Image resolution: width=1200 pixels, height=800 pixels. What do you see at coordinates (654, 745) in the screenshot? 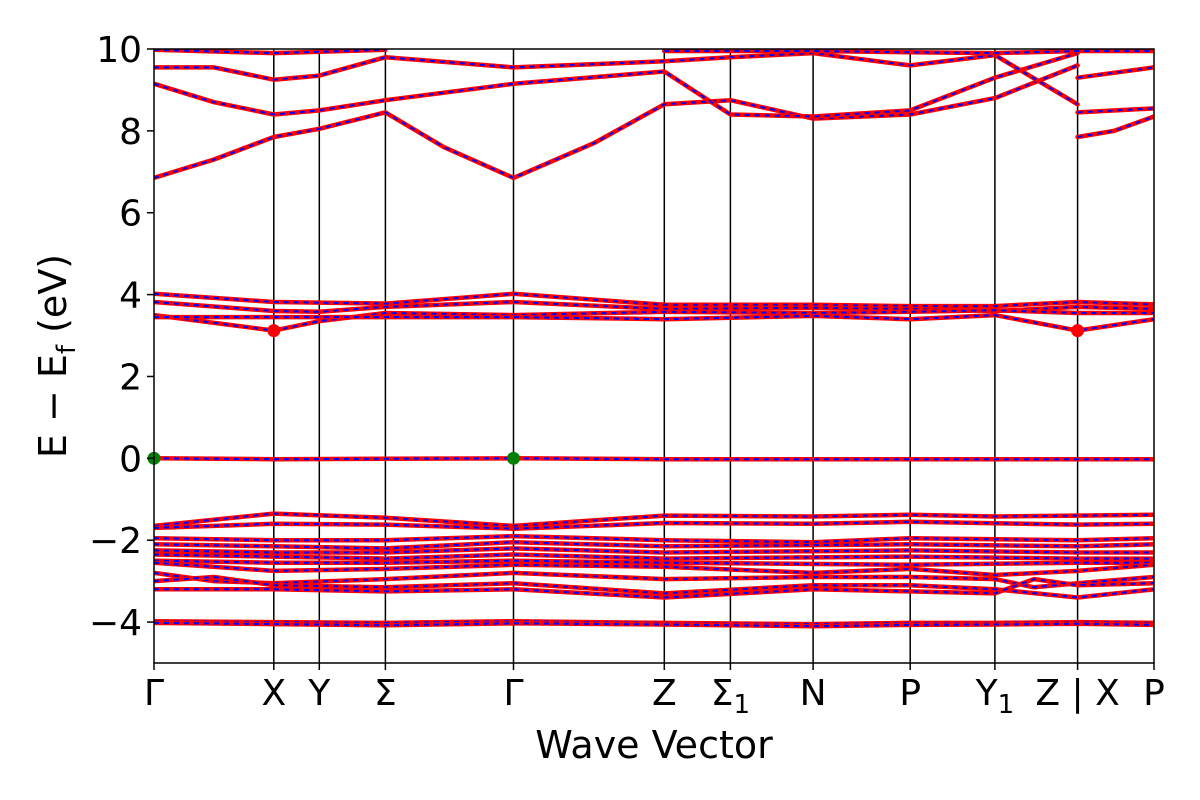
I see `x-axis-title: Wave Vector` at bounding box center [654, 745].